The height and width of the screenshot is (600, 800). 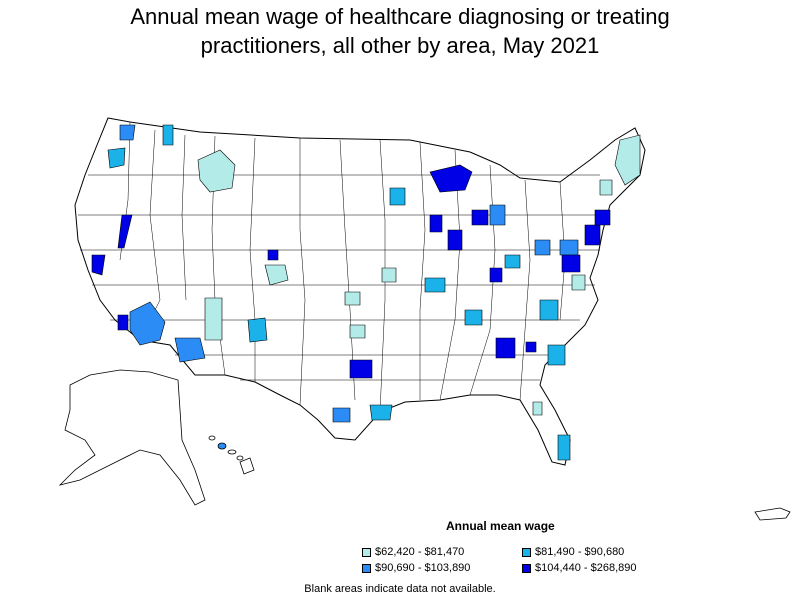 I want to click on alaska-outline, so click(x=132, y=437).